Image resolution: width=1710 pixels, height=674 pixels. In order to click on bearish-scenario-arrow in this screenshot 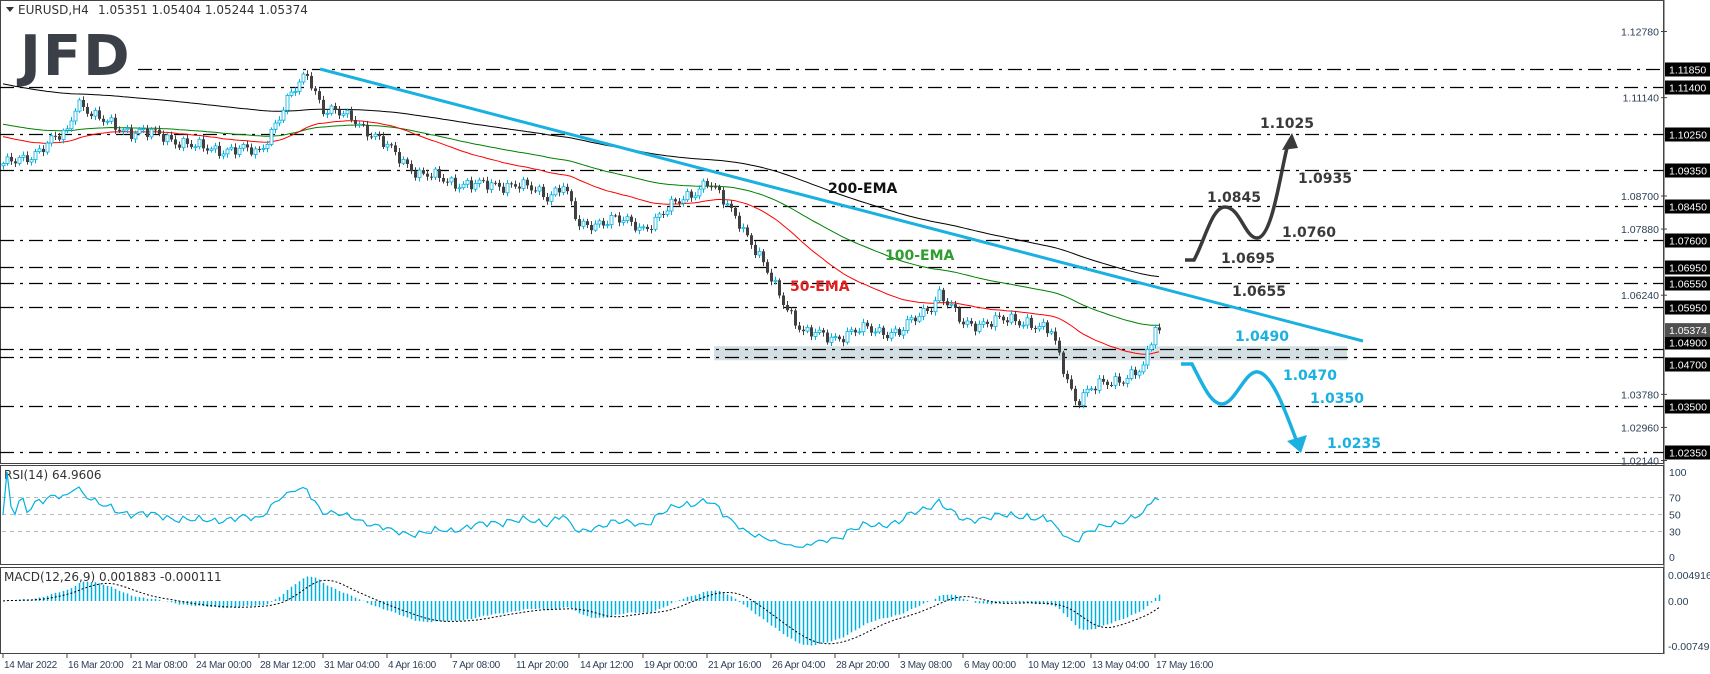, I will do `click(1244, 407)`.